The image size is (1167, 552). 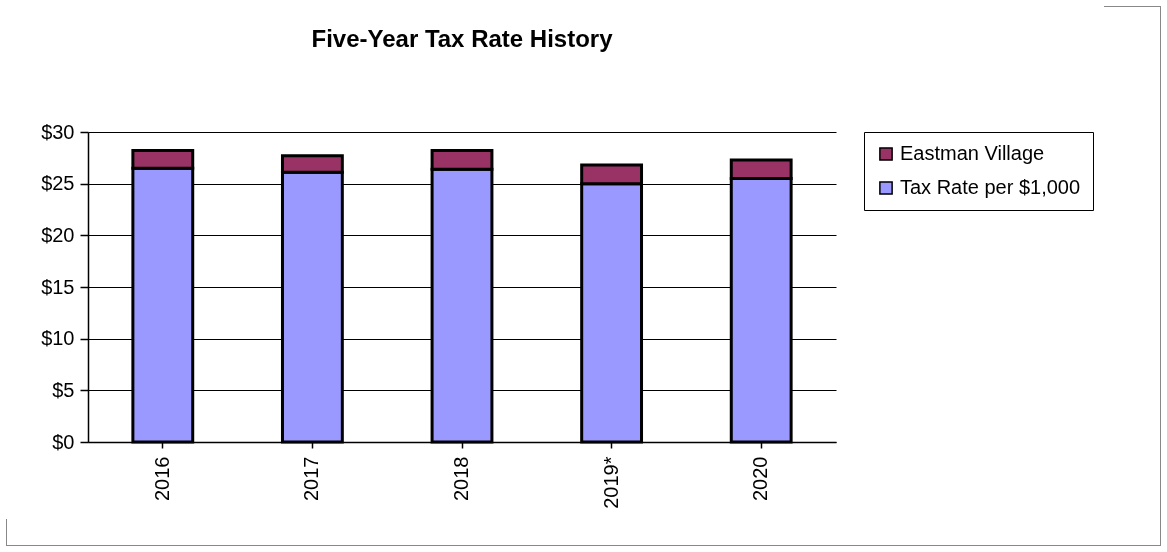 What do you see at coordinates (760, 478) in the screenshot?
I see `x-tick-label: 2020` at bounding box center [760, 478].